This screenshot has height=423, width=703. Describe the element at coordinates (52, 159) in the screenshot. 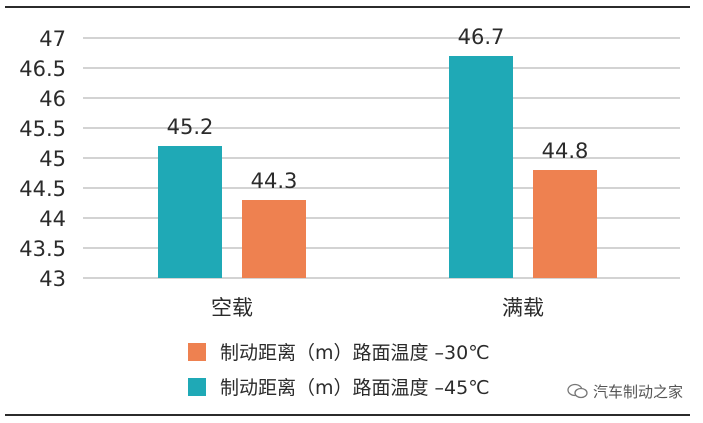

I see `y-tick-label: 45` at that location.